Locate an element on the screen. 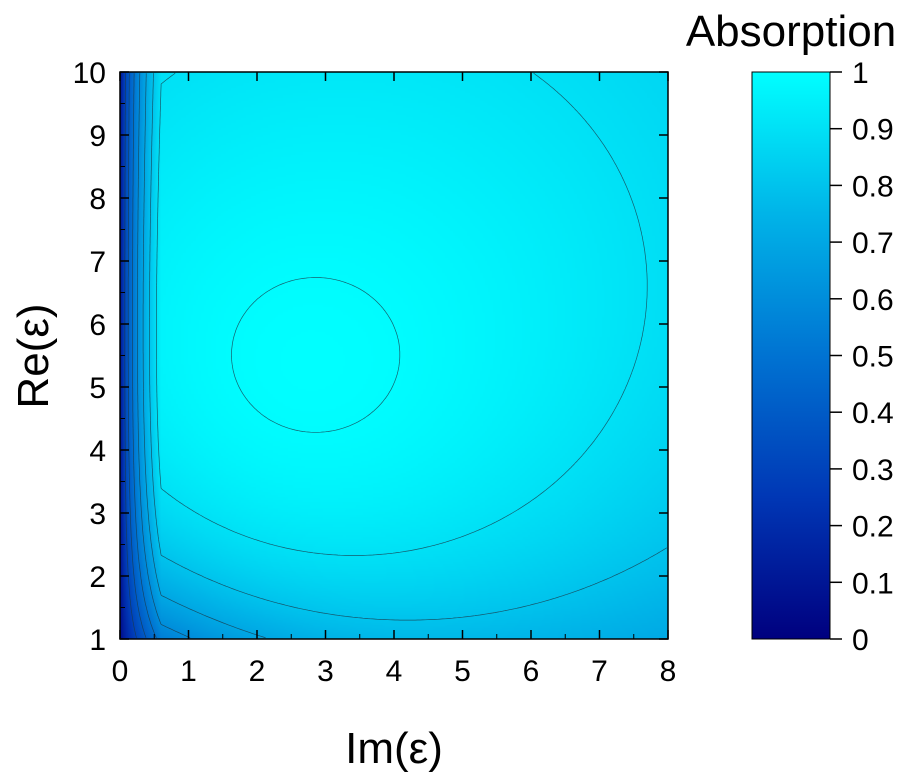 The width and height of the screenshot is (899, 778). y-tick-label: 3 is located at coordinates (97, 514).